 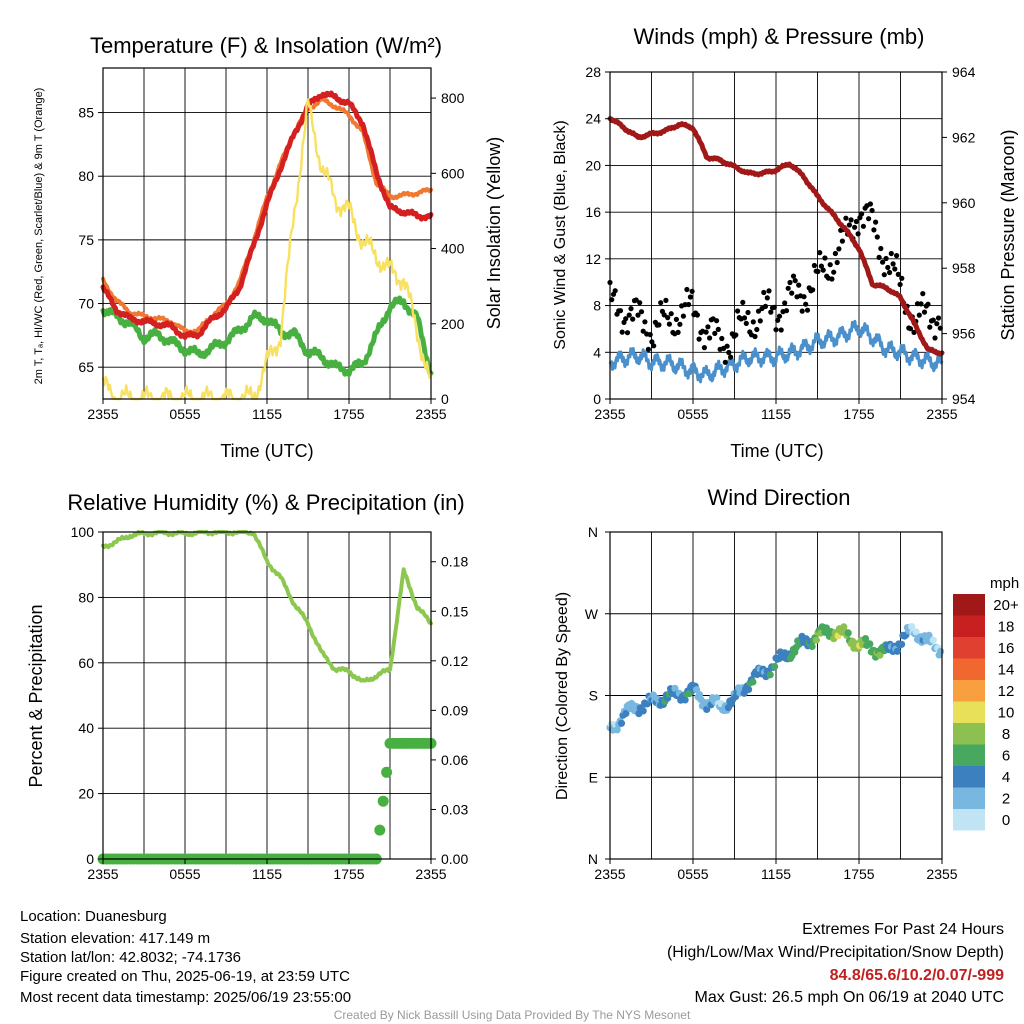 What do you see at coordinates (597, 306) in the screenshot?
I see `wind-y-tick-label: 8` at bounding box center [597, 306].